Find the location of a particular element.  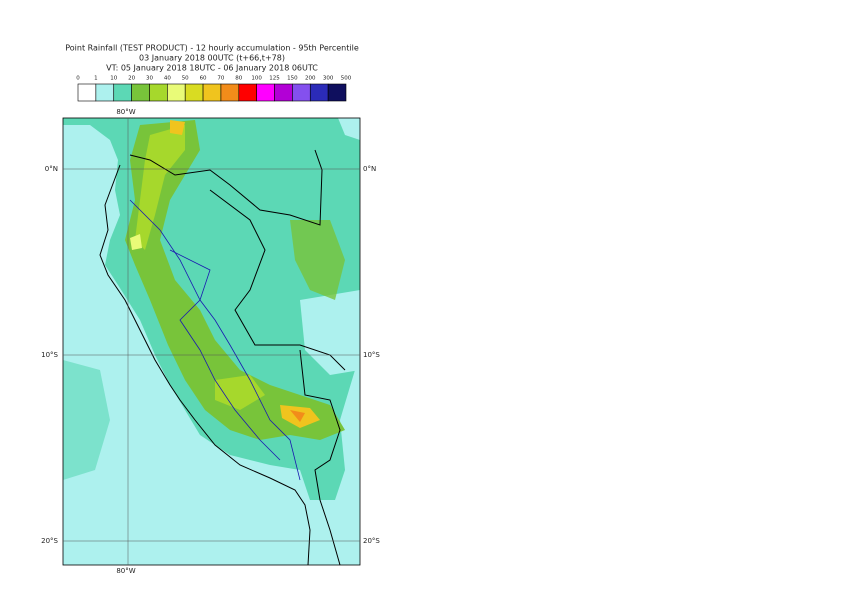

legend-label: 100 is located at coordinates (256, 79).